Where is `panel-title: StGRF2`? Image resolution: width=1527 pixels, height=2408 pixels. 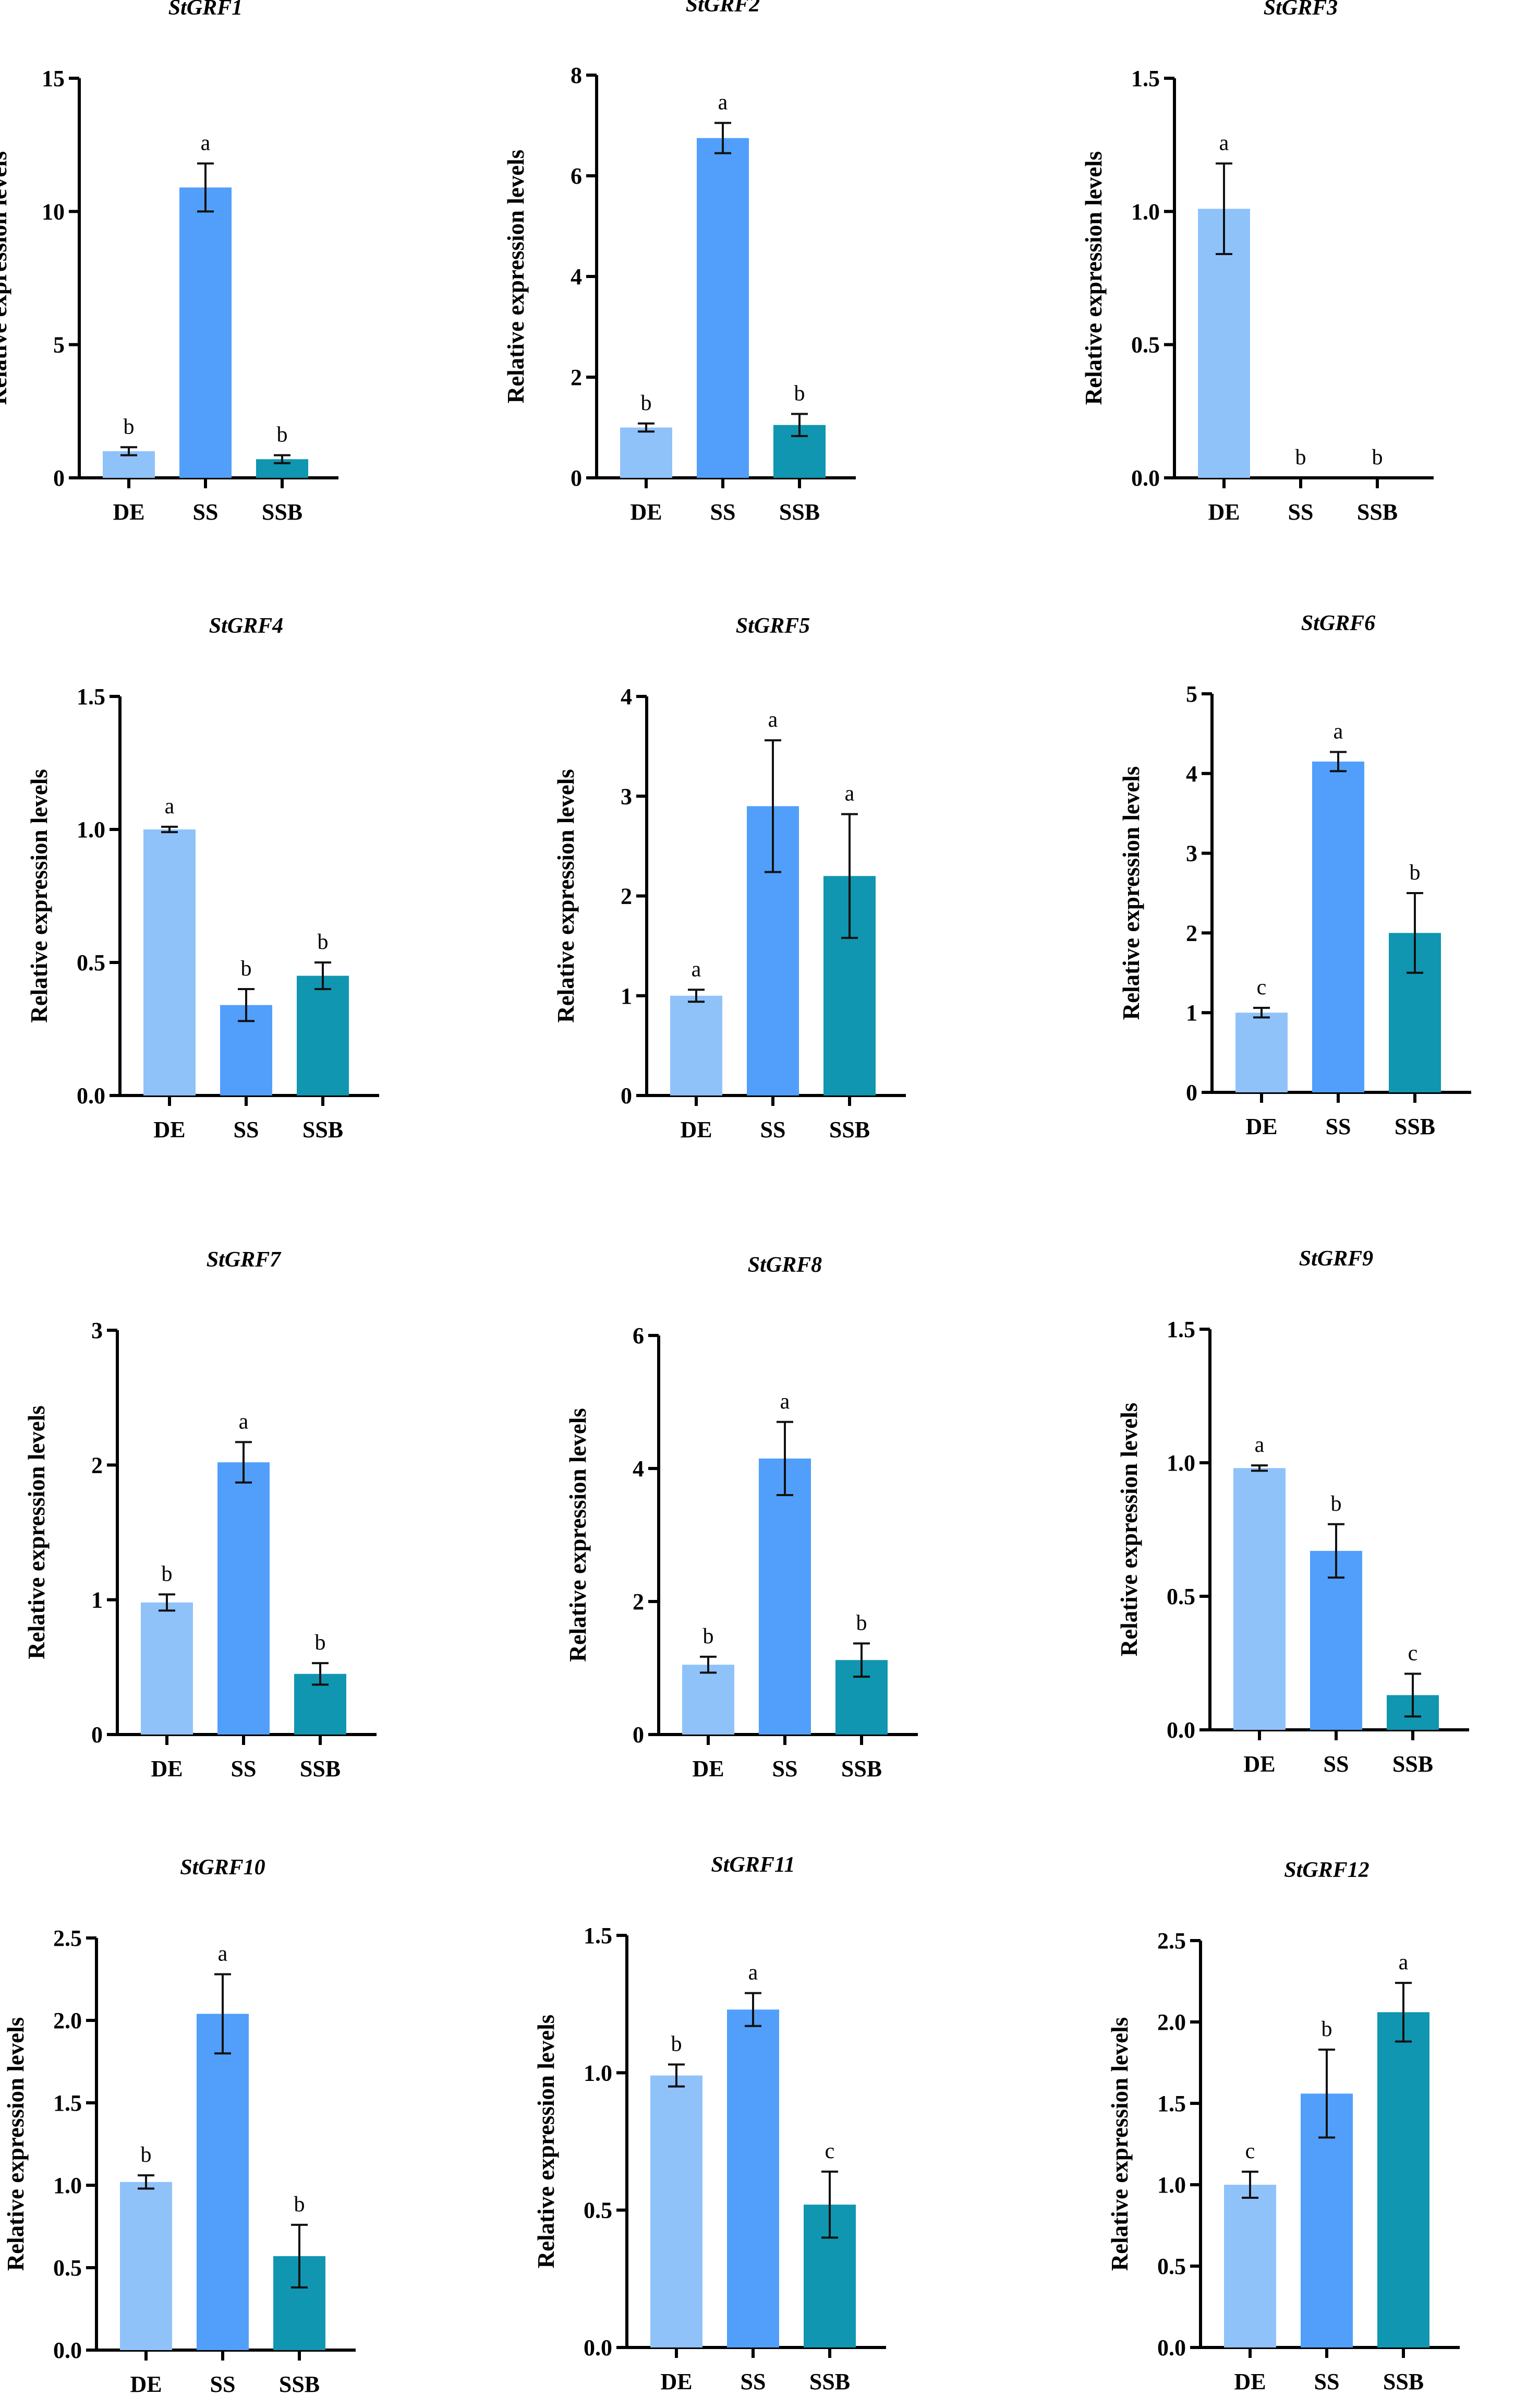
panel-title: StGRF2 is located at coordinates (723, 9).